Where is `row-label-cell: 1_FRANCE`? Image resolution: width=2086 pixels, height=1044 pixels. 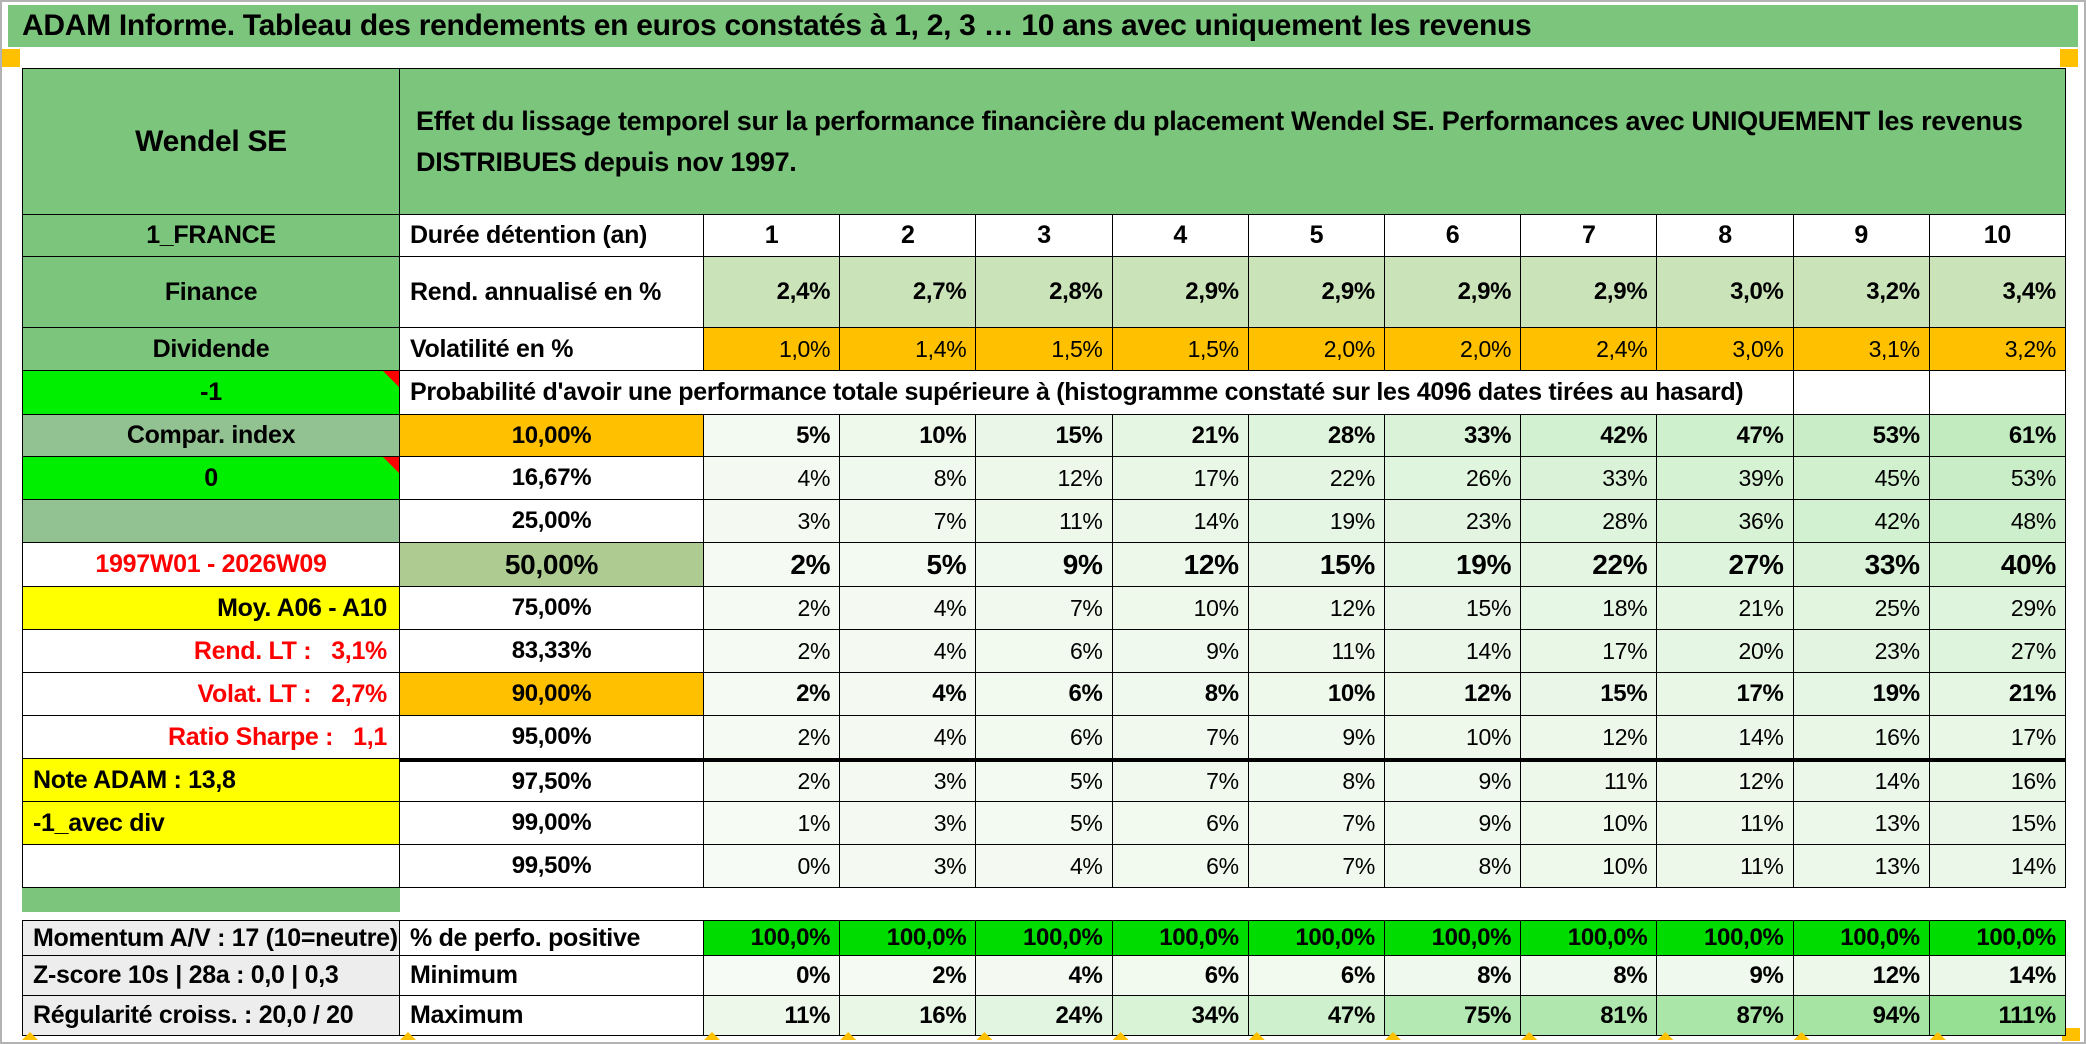
row-label-cell: 1_FRANCE is located at coordinates (211, 236).